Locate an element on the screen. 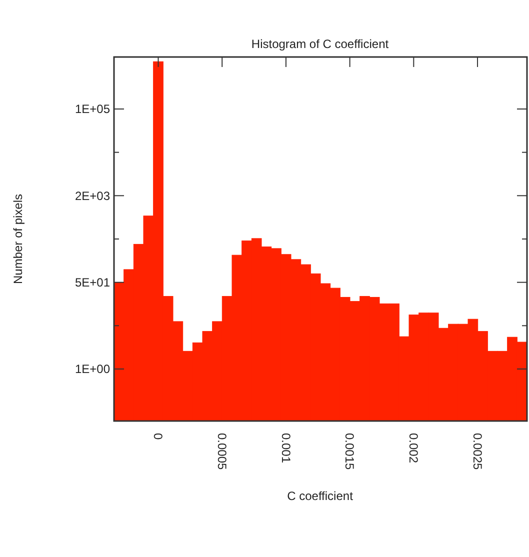  x-tick-label: 0.0025 is located at coordinates (477, 451).